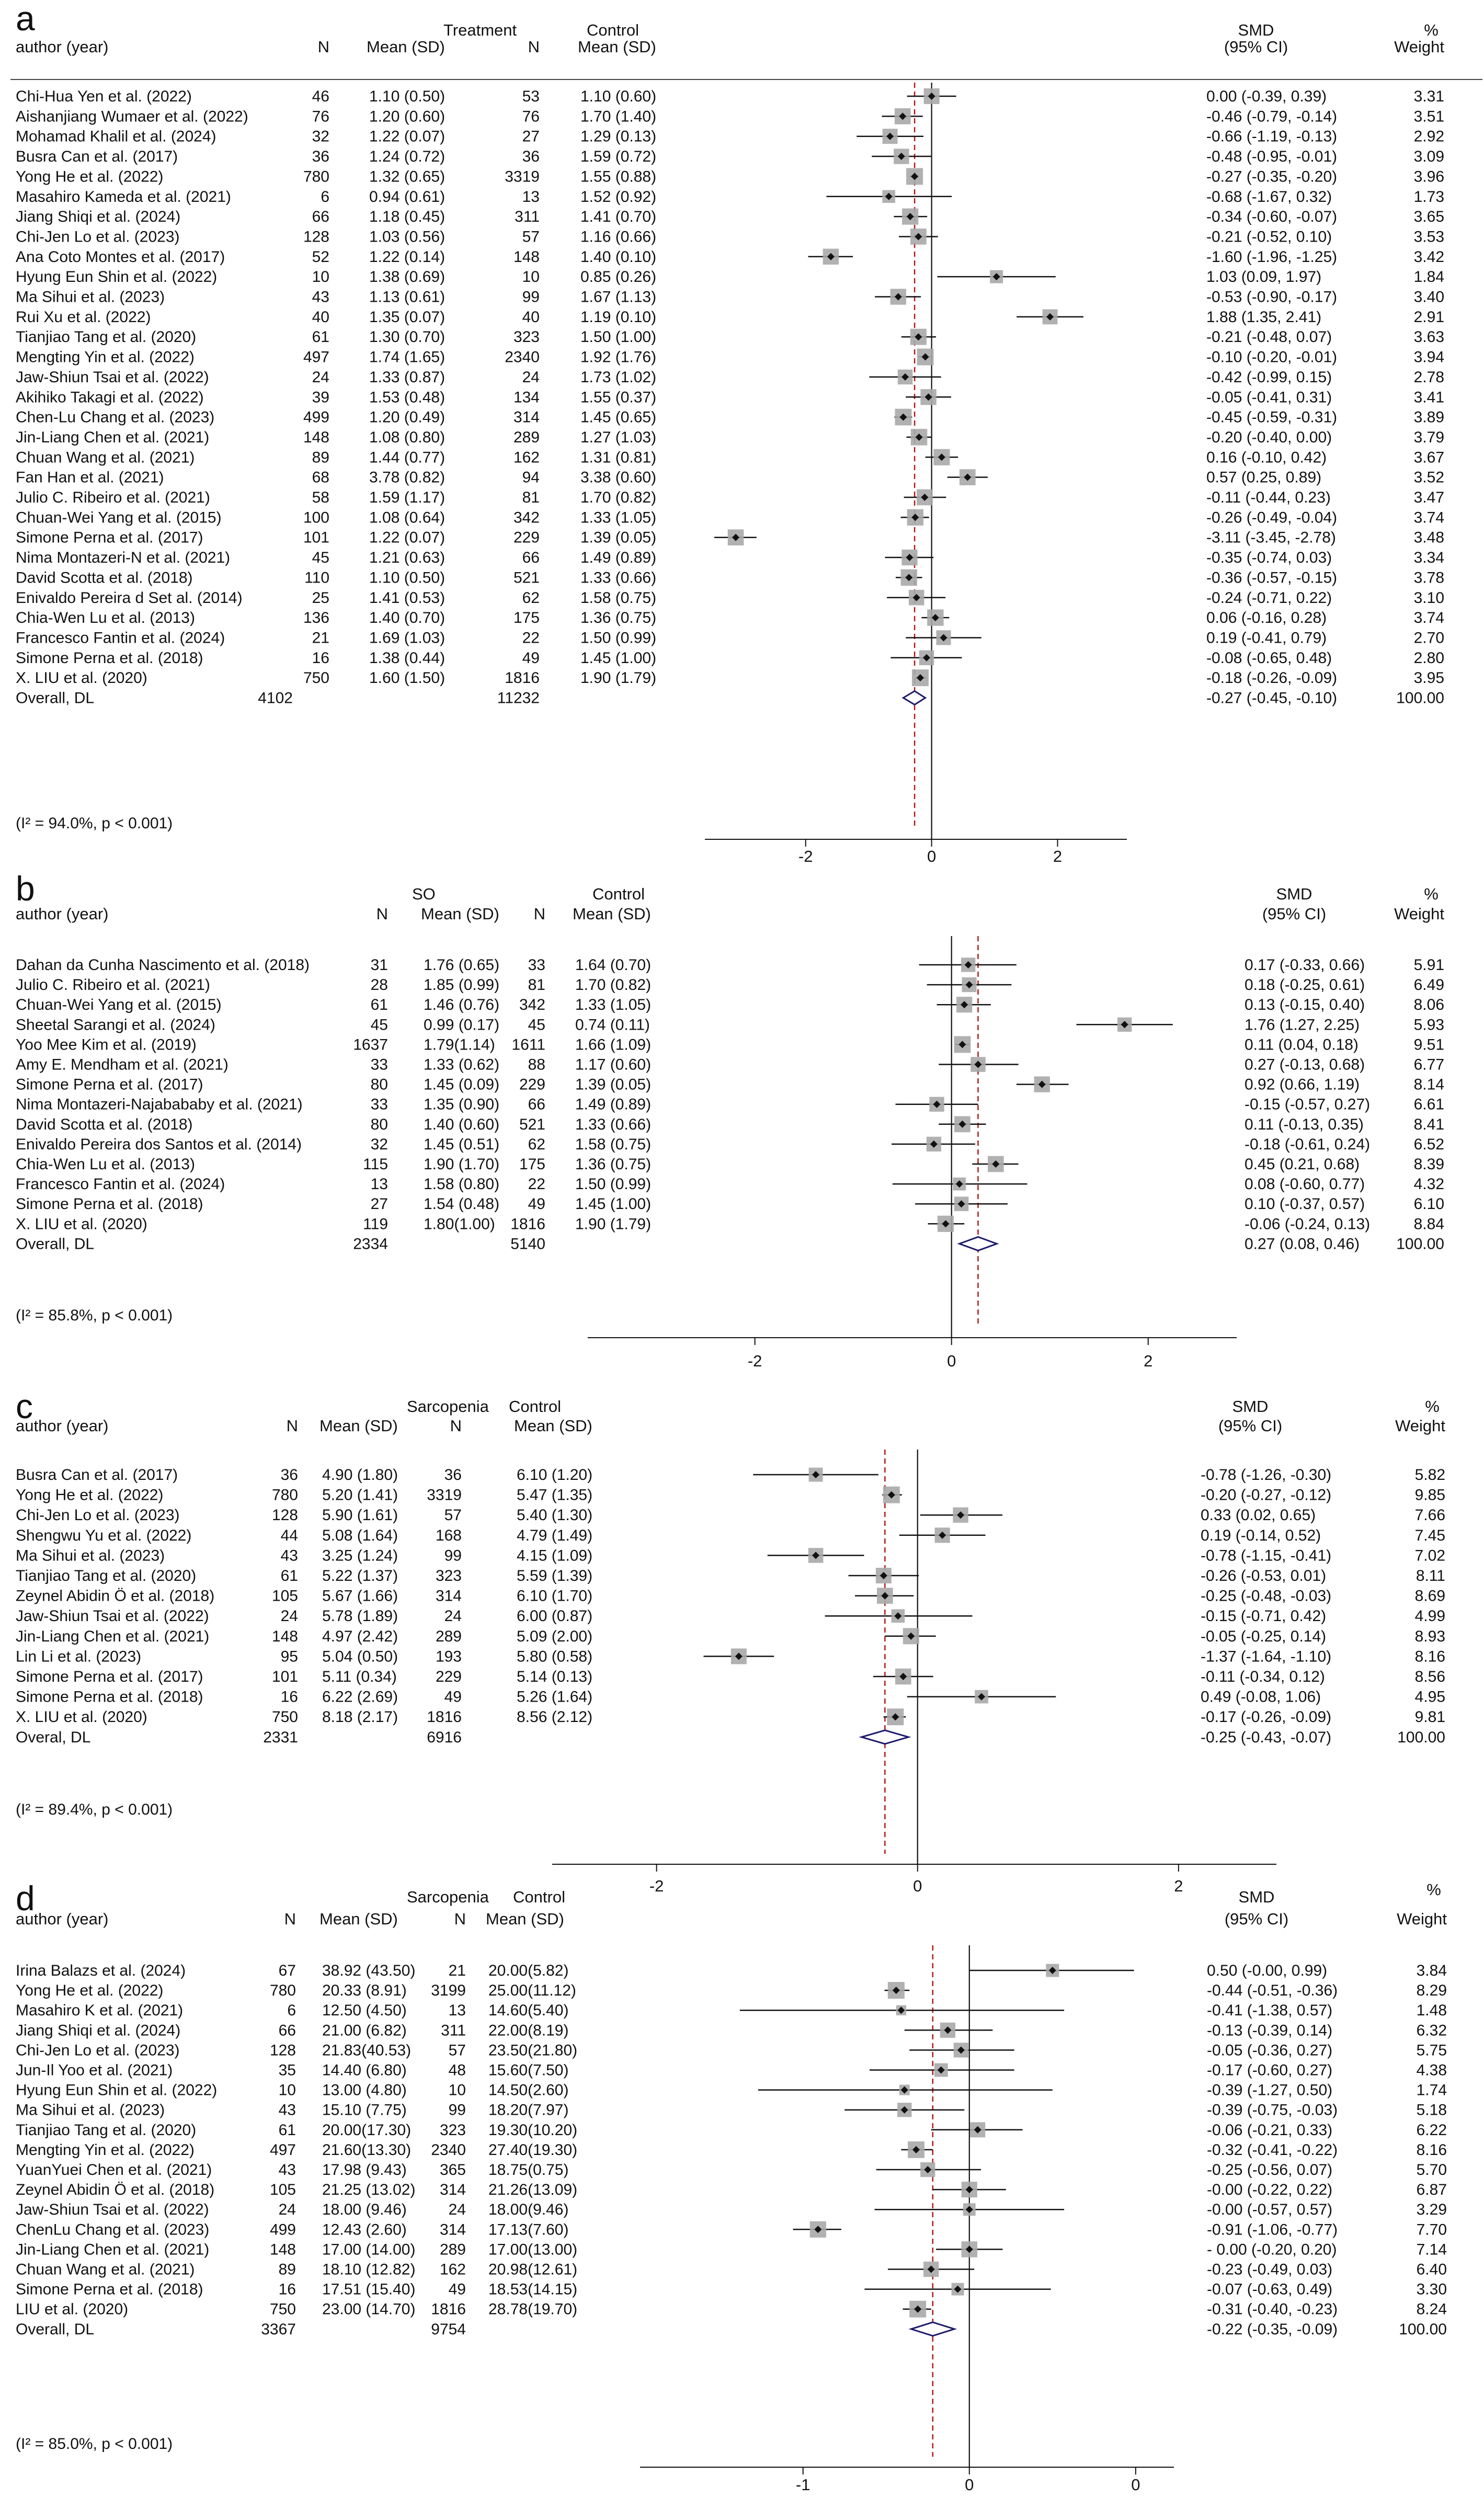  Describe the element at coordinates (448, 2309) in the screenshot. I see `control-n: 1816` at that location.